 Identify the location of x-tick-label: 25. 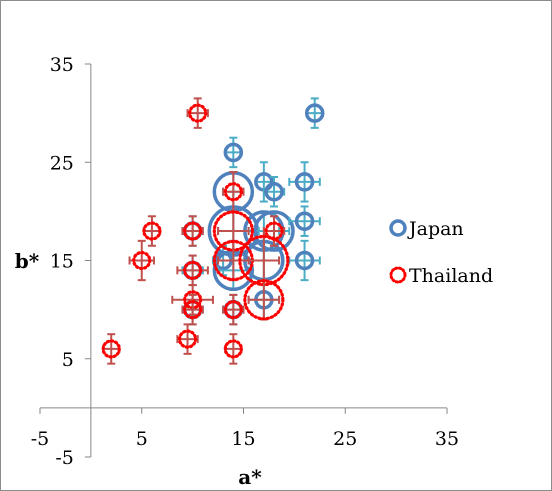
(345, 439).